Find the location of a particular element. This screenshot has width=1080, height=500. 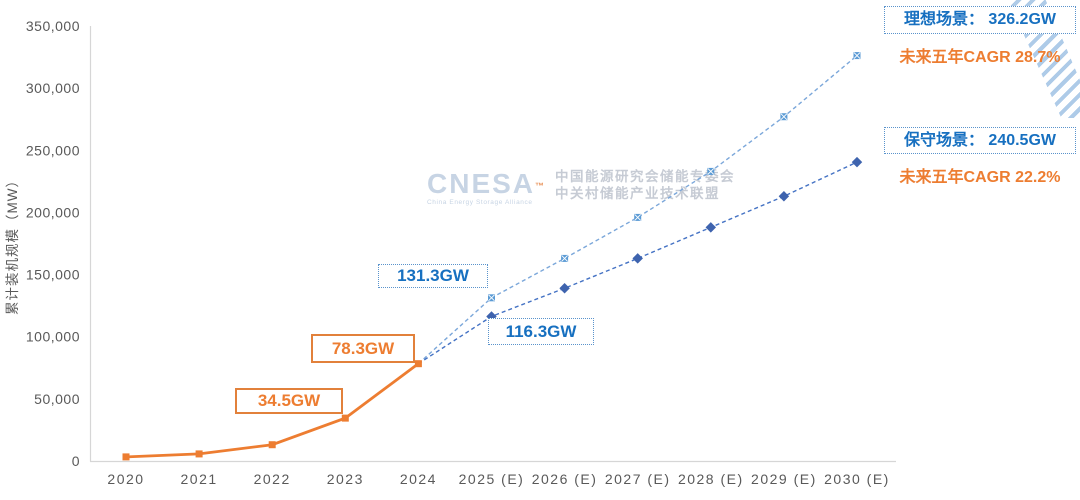

data-label-2025-ideal: 131.3GW is located at coordinates (433, 276).